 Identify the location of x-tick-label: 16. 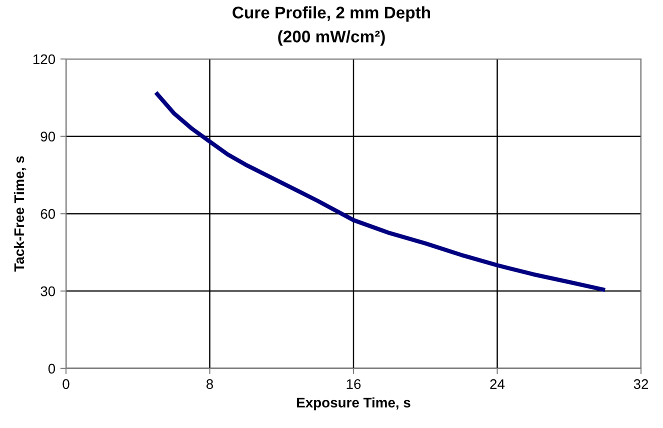
(353, 384).